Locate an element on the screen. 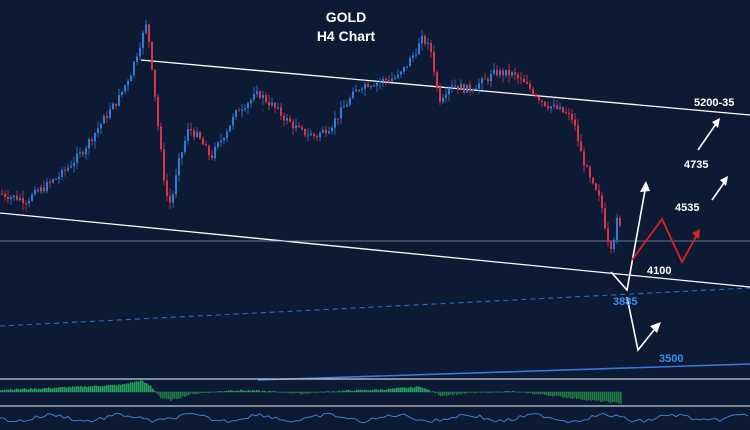 This screenshot has height=430, width=750. projection-path-up is located at coordinates (628, 238).